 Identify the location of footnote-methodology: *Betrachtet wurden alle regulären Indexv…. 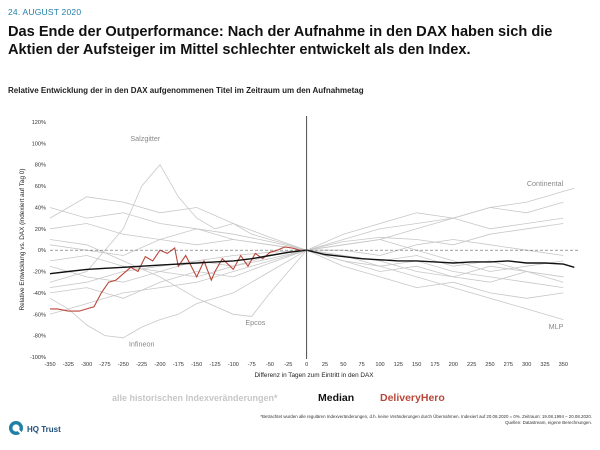
(426, 416).